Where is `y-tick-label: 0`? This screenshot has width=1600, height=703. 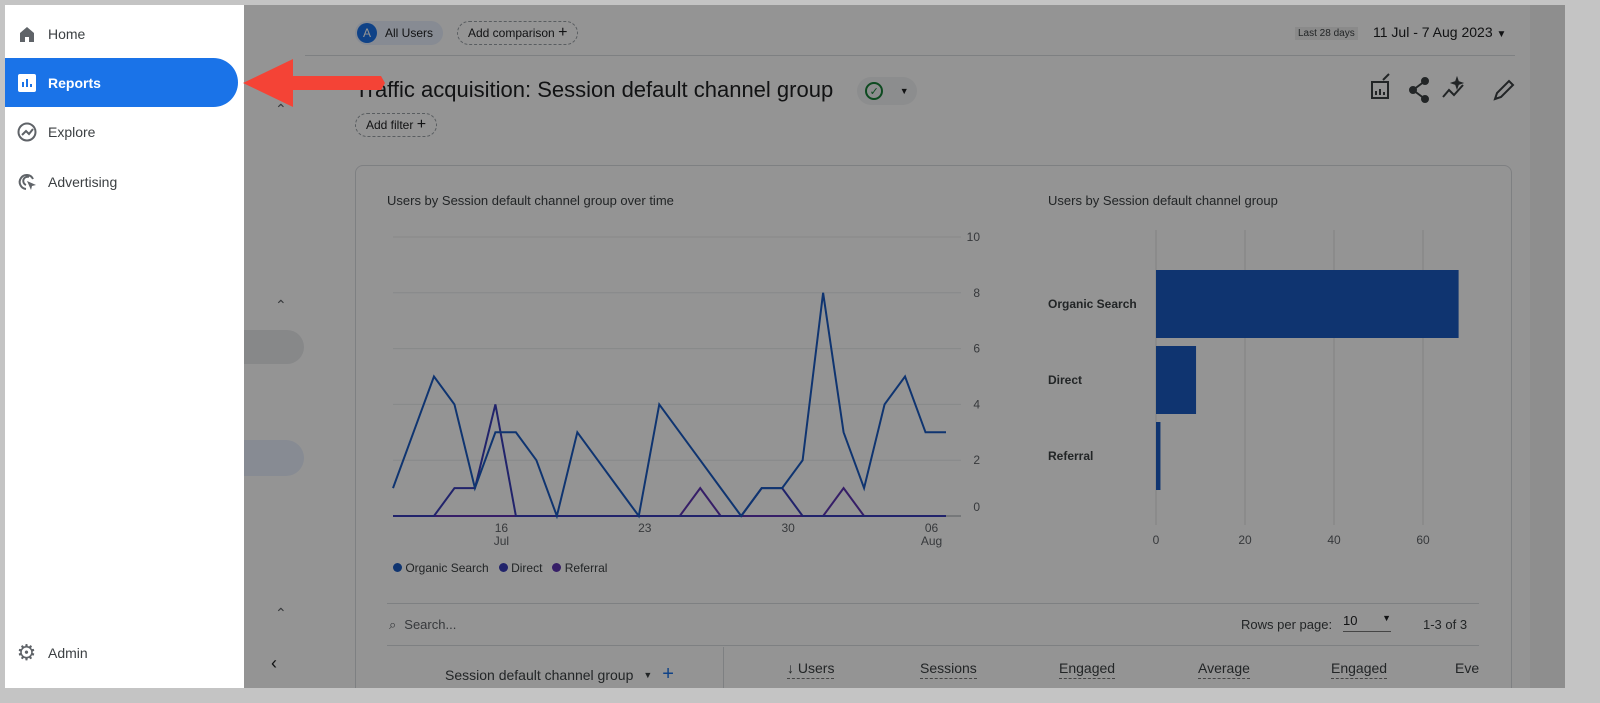
y-tick-label: 0 is located at coordinates (976, 507).